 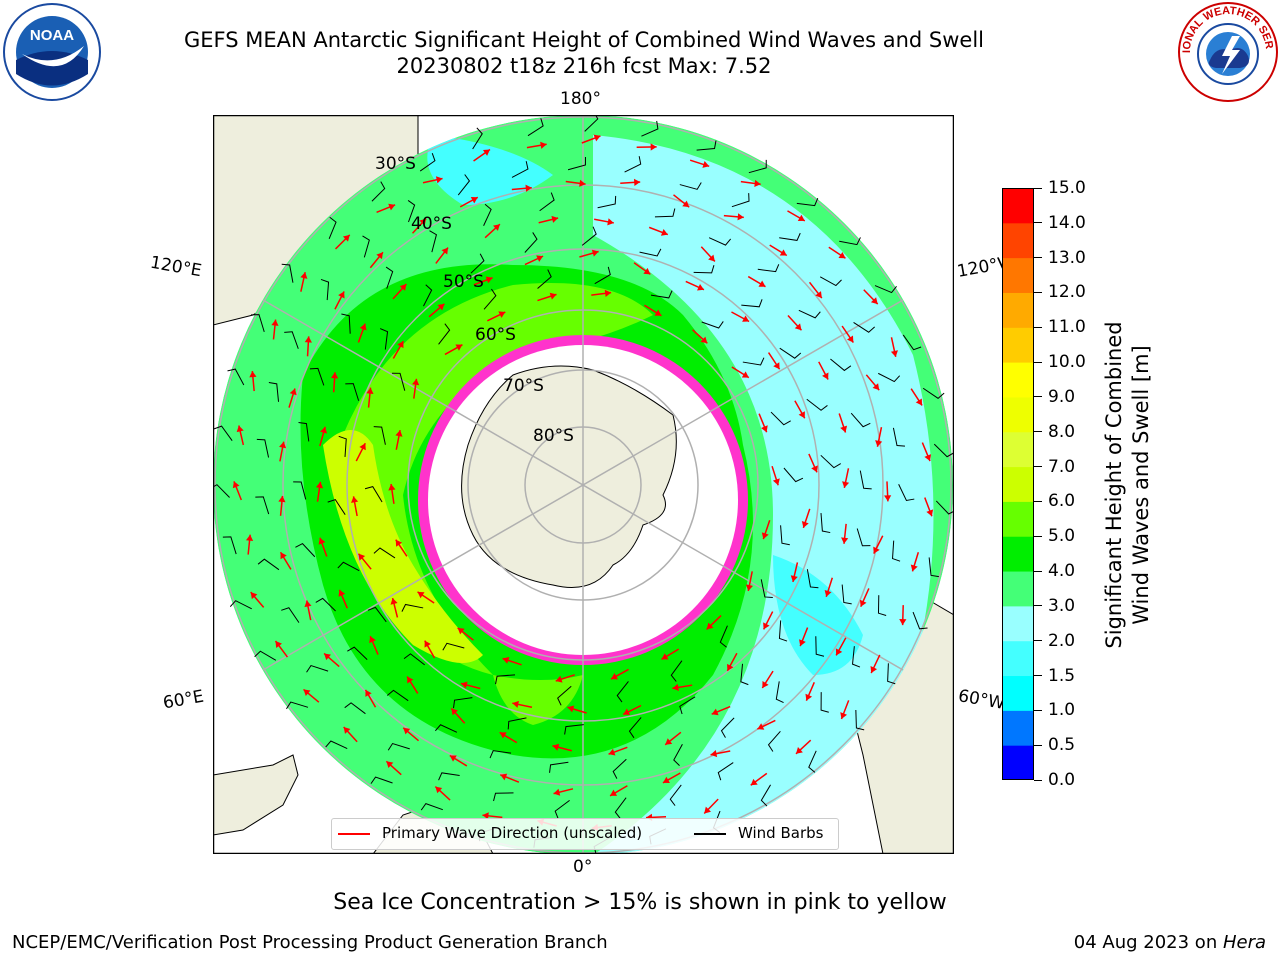 What do you see at coordinates (1054, 432) in the screenshot?
I see `colorbar-tick-label: 8.0` at bounding box center [1054, 432].